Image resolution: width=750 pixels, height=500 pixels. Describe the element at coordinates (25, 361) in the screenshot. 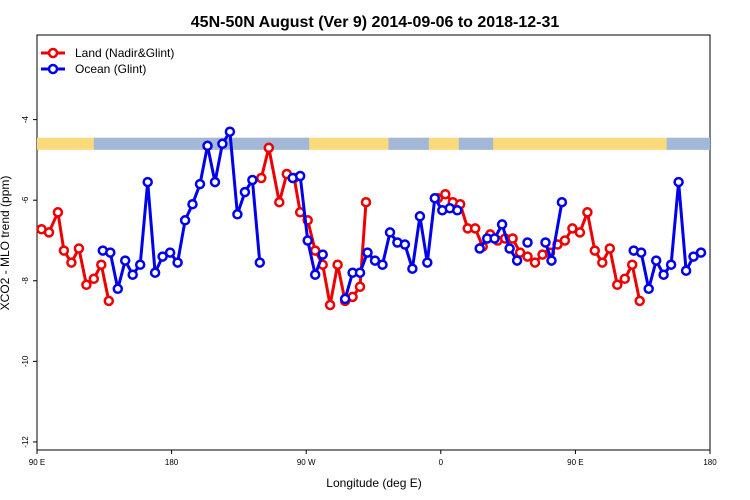

I see `y-tick-label-3: -10` at that location.